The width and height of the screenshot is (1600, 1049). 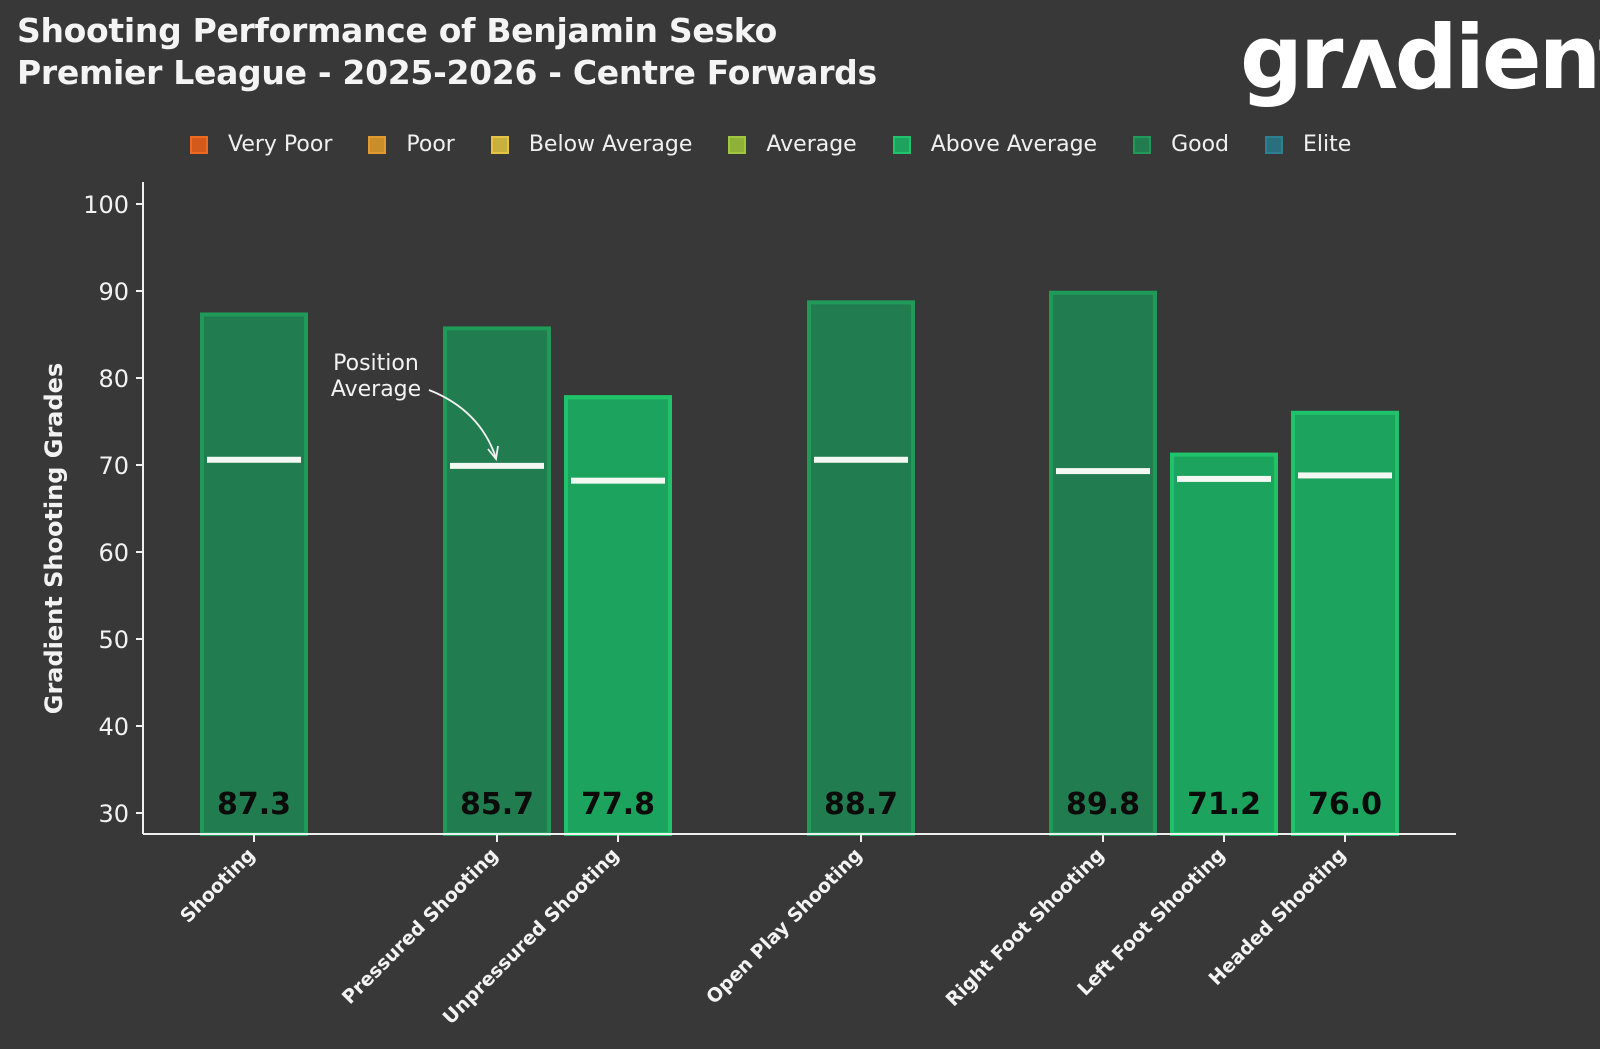 I want to click on y-tick-label: 40, so click(x=113, y=727).